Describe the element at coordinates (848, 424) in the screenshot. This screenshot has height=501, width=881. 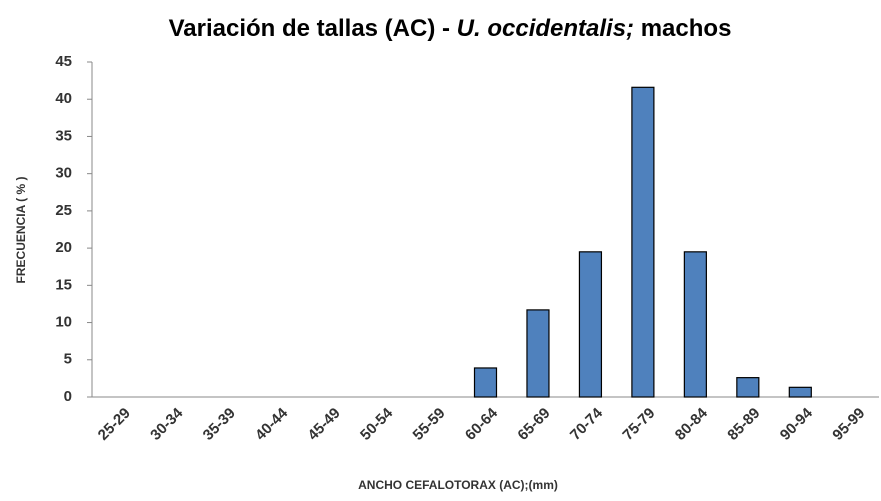
I see `x-tick-label: 95-99` at that location.